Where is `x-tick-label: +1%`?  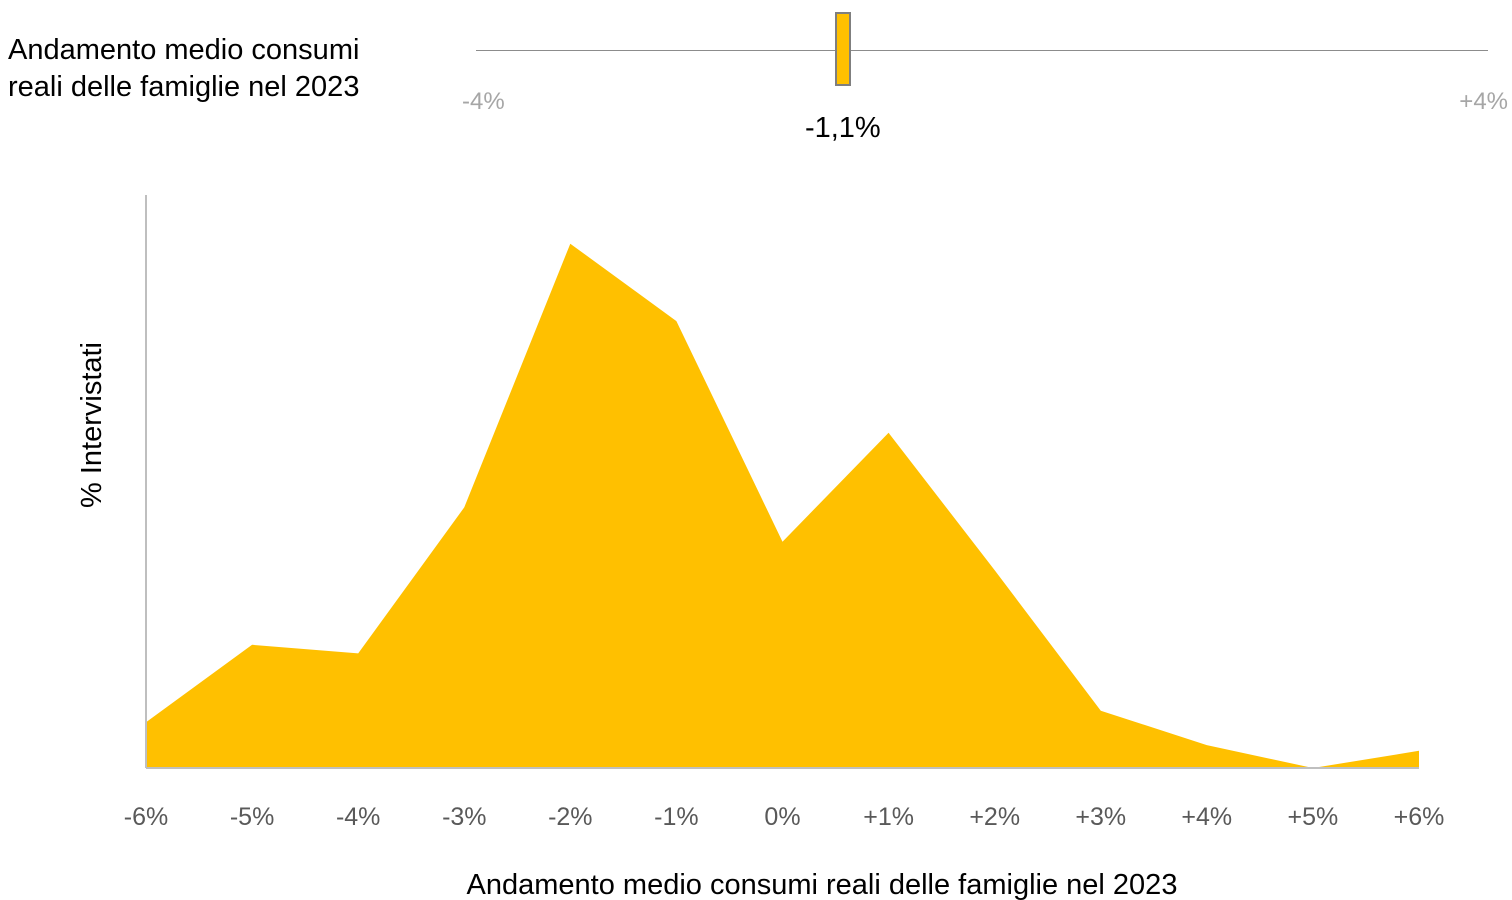 x-tick-label: +1% is located at coordinates (888, 817).